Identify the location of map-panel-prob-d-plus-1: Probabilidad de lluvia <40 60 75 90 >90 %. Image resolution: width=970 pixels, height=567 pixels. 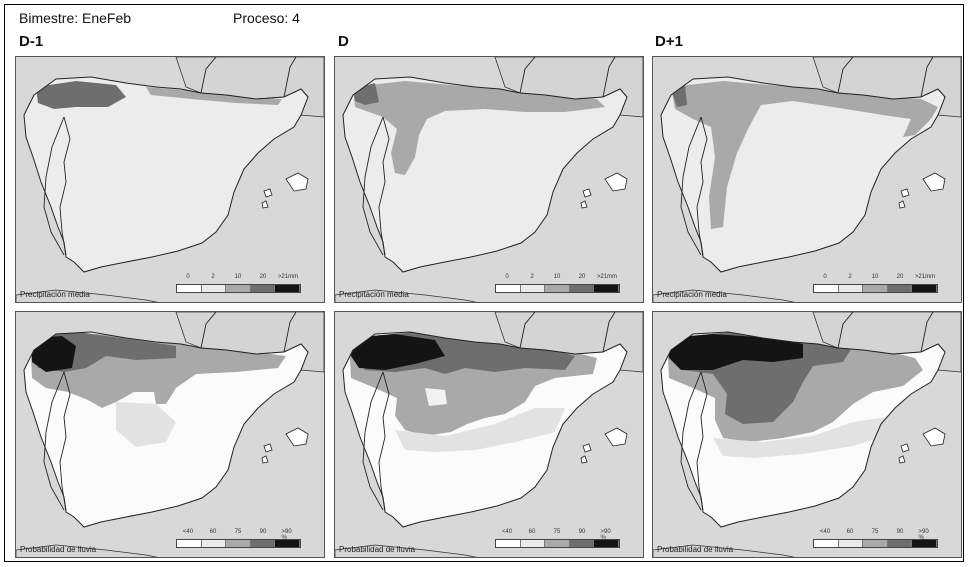
(807, 434).